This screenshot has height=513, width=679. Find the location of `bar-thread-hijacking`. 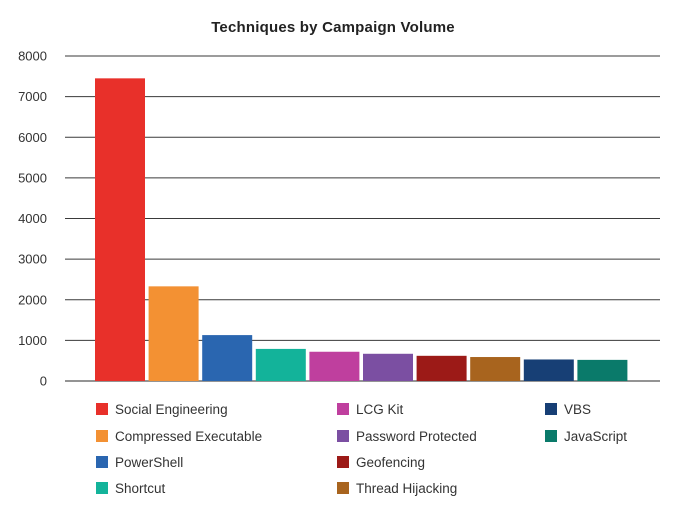

bar-thread-hijacking is located at coordinates (495, 369).